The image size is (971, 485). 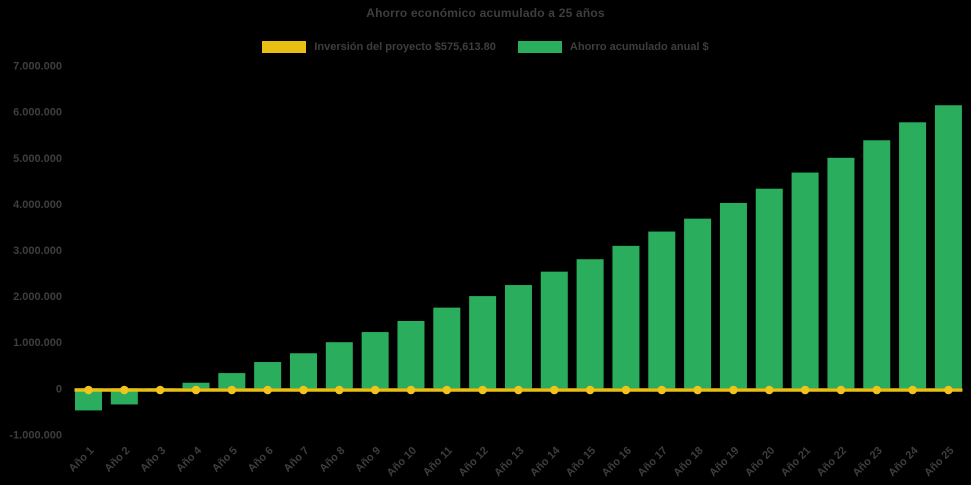 I want to click on x-category-label: Año 7, so click(x=297, y=460).